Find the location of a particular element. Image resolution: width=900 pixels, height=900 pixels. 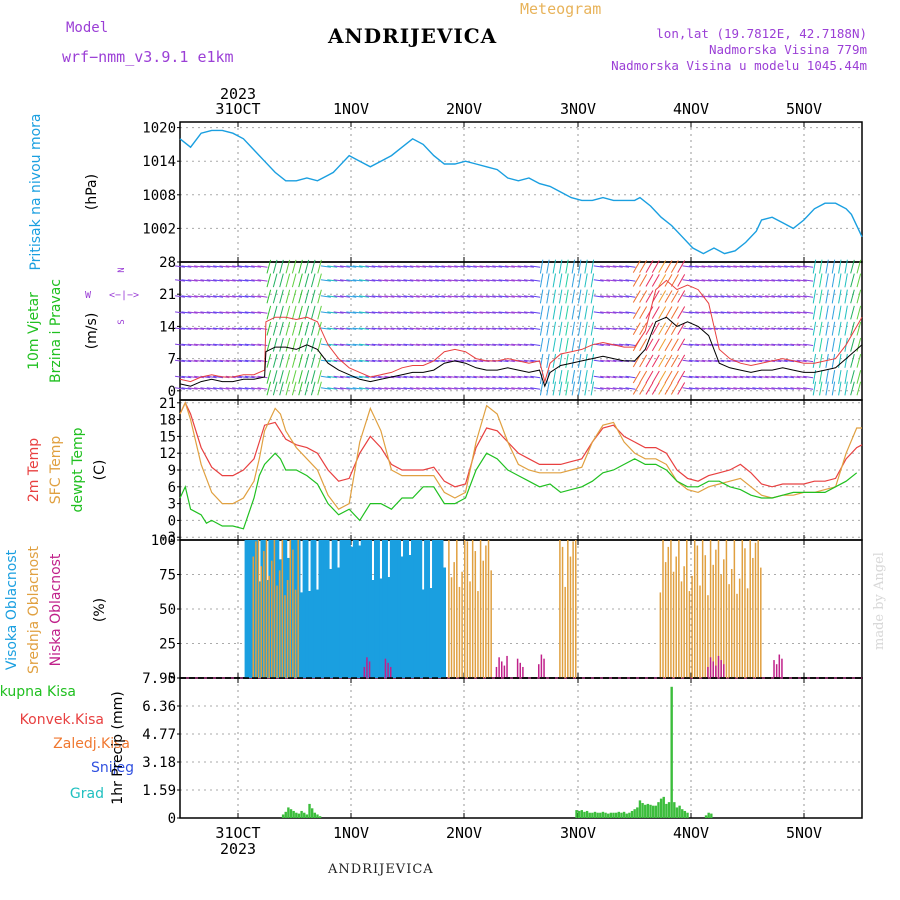

wind-ylabel-1: 10m Vjetar is located at coordinates (34, 331).